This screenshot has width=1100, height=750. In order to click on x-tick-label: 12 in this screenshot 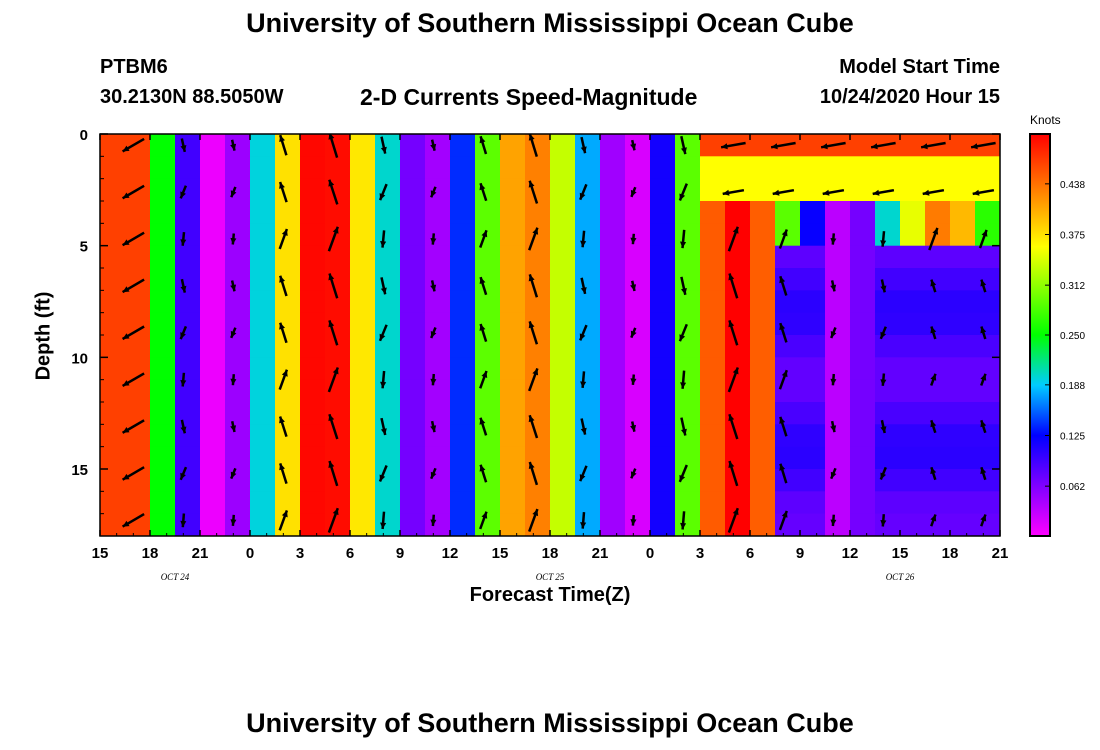, I will do `click(450, 553)`.